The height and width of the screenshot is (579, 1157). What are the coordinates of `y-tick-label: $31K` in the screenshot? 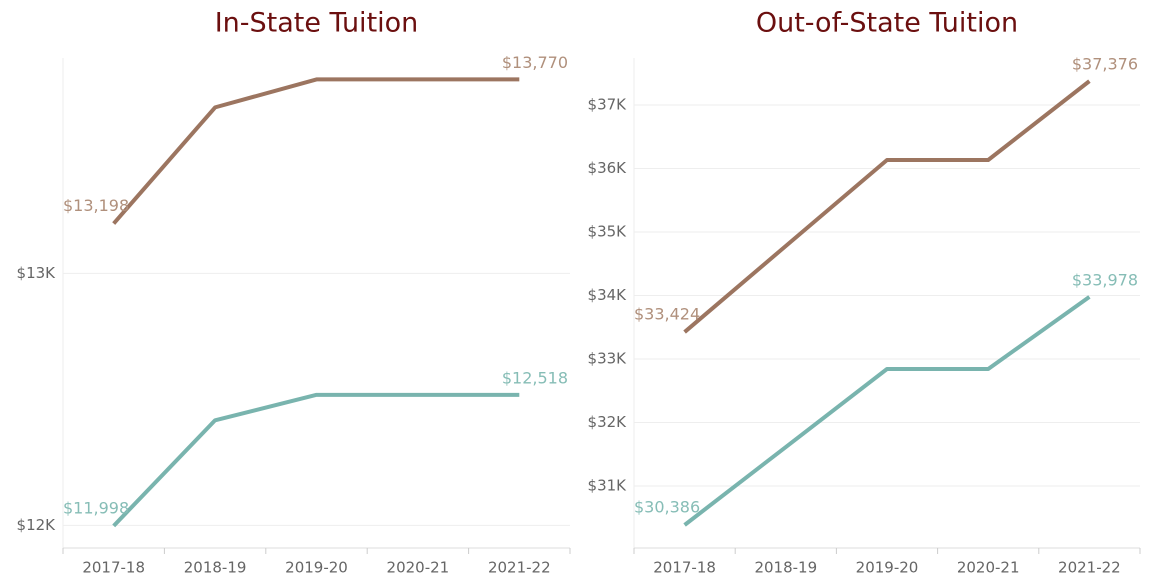 It's located at (608, 486).